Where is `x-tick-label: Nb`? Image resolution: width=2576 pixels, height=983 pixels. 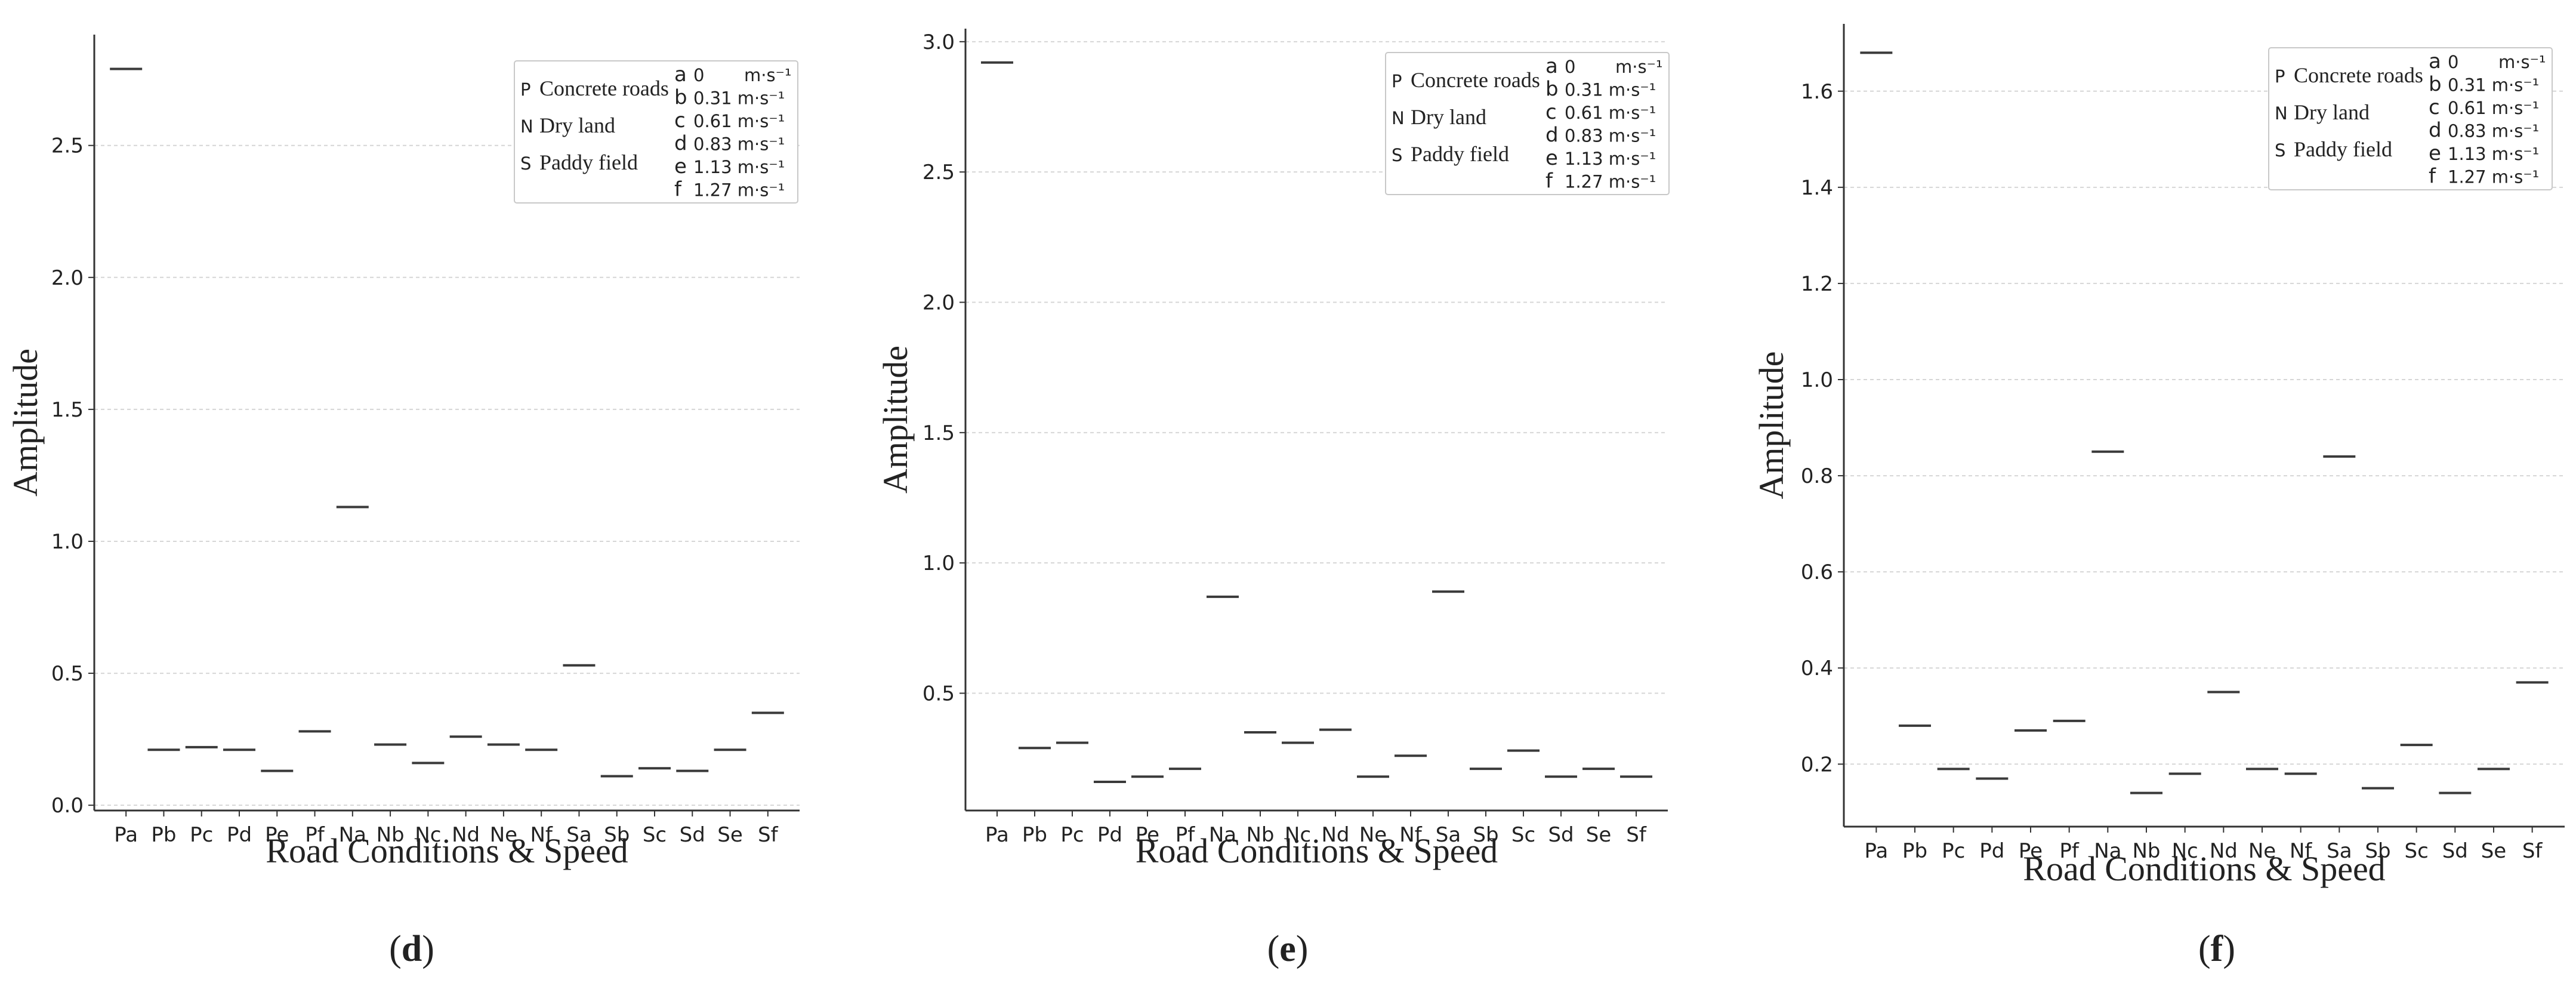 x-tick-label: Nb is located at coordinates (1260, 835).